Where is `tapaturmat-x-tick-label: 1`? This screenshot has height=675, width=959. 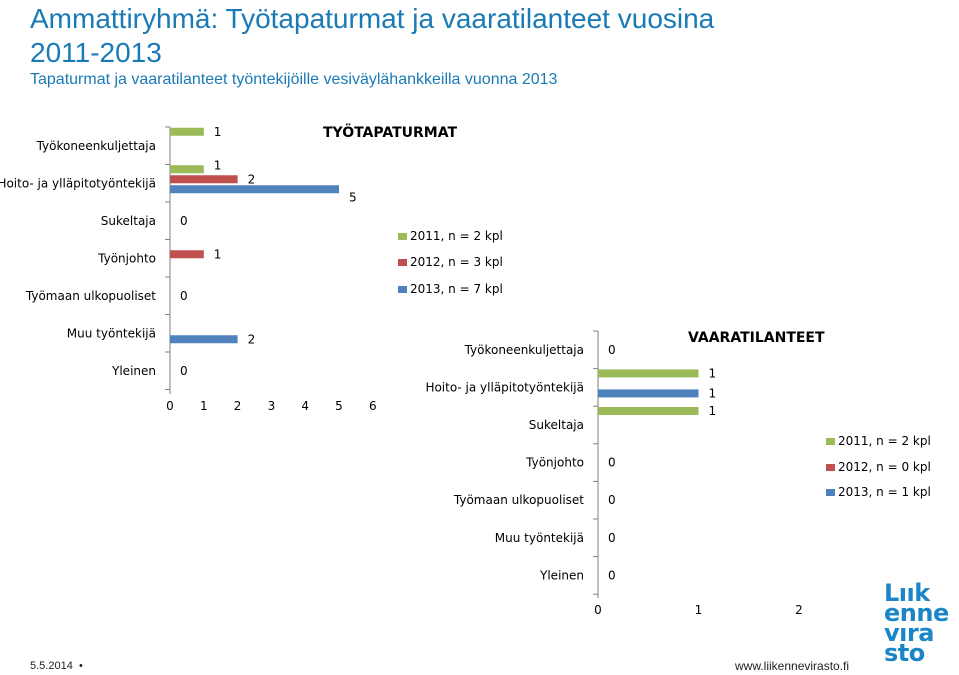 tapaturmat-x-tick-label: 1 is located at coordinates (204, 406).